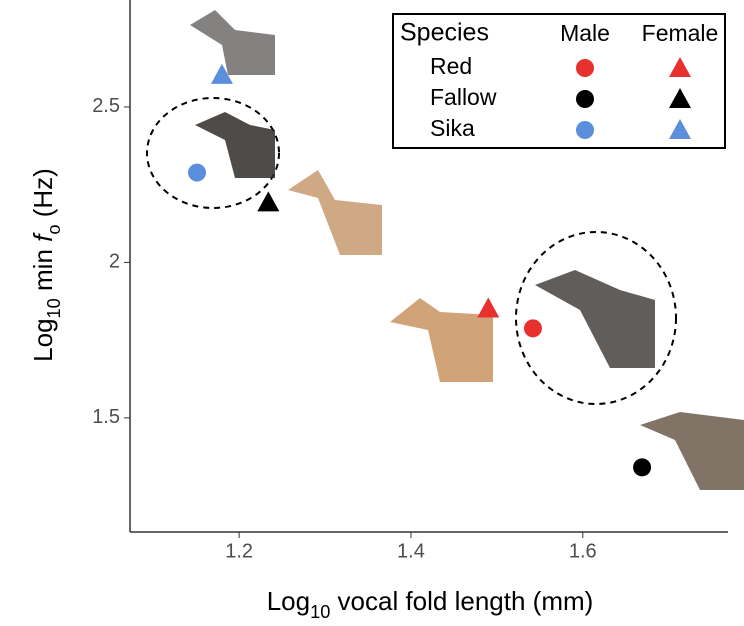 This screenshot has width=744, height=626. I want to click on y-tick-label: 2.5, so click(106, 106).